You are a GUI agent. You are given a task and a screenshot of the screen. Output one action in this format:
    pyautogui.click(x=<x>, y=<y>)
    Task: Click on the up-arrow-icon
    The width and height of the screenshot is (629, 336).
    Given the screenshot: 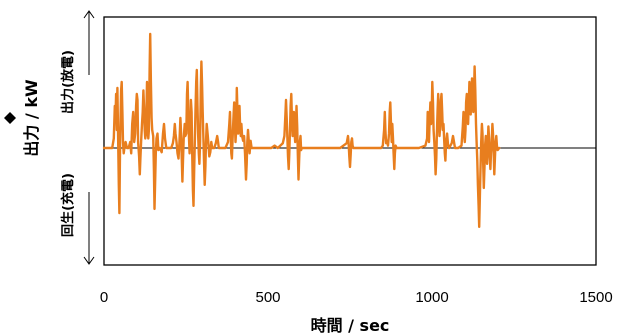 What is the action you would take?
    pyautogui.click(x=89, y=14)
    